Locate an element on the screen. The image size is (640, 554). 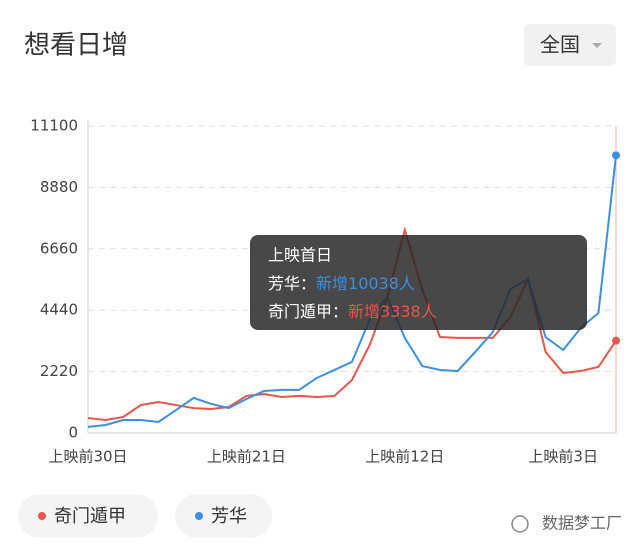
legend-label: 奇门遁甲 is located at coordinates (90, 516).